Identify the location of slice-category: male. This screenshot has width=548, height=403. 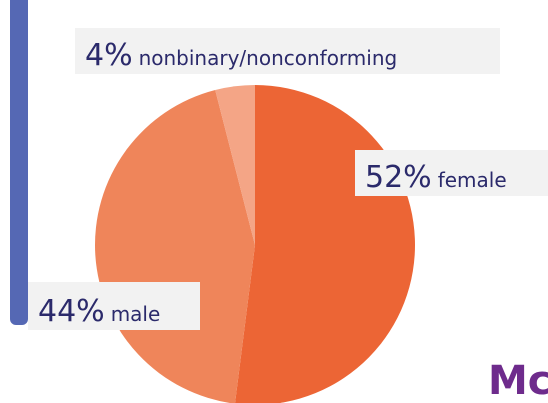
(136, 314).